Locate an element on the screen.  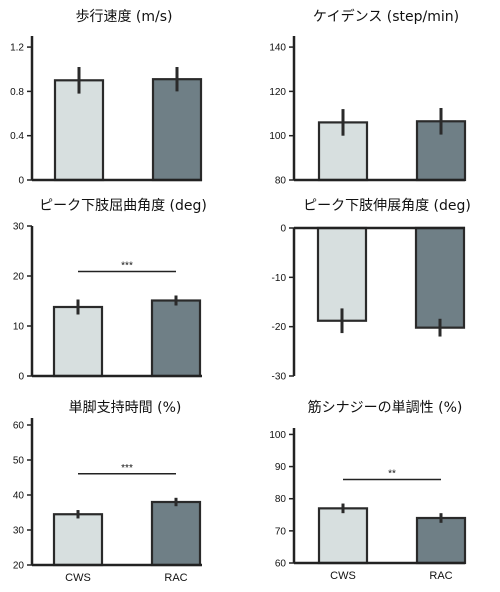
chart-title: ケイデンス (step/min) is located at coordinates (386, 16).